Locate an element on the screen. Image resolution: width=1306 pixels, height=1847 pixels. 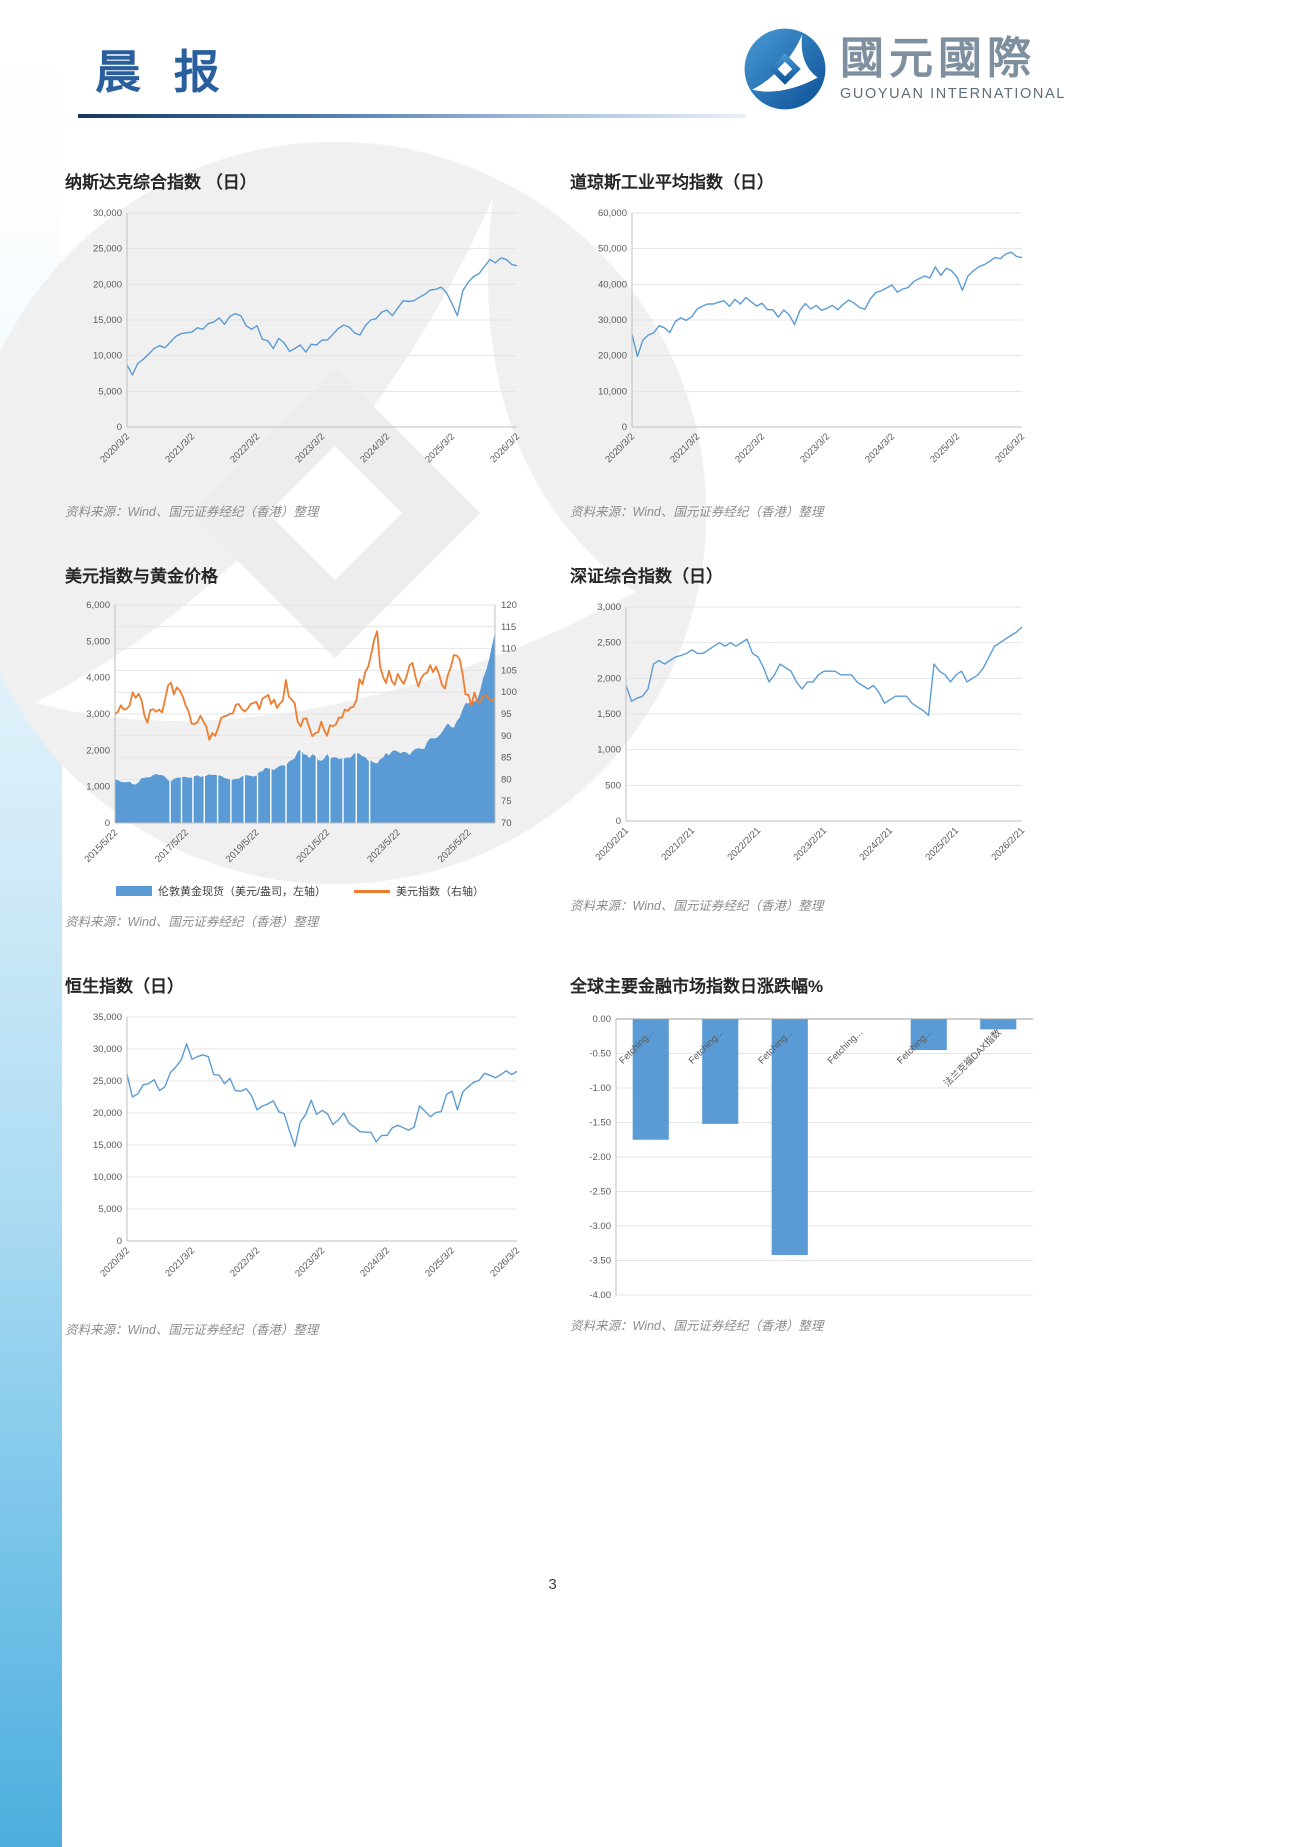
chart-title: 美元指数与黄金价格 is located at coordinates (141, 576).